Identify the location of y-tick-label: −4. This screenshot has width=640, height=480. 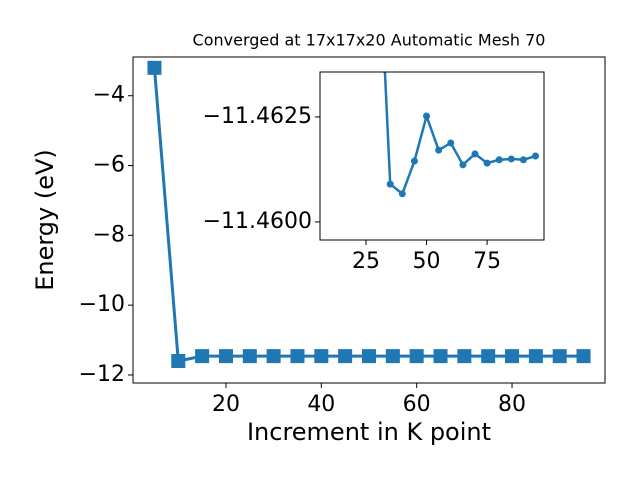
(109, 95).